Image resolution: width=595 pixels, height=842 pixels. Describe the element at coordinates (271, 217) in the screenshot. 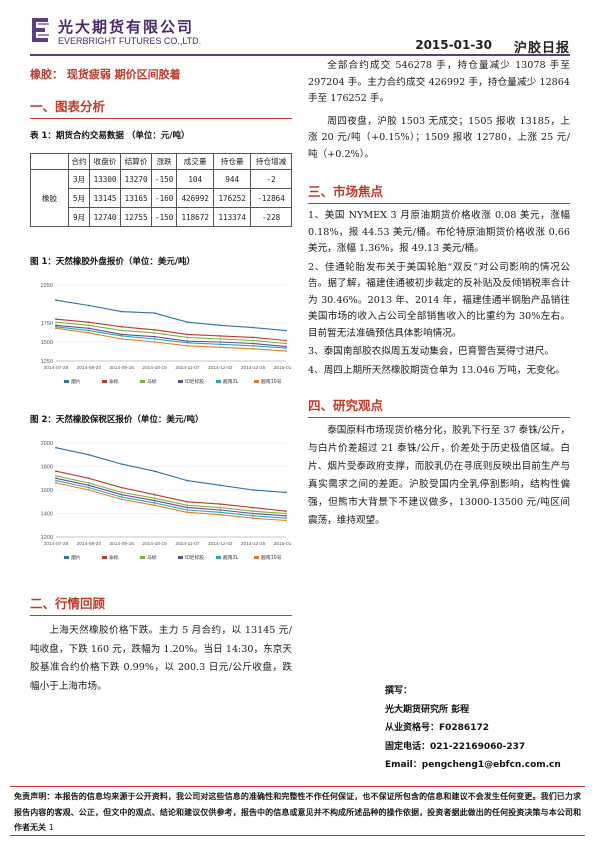

I see `table-cell: -228` at that location.